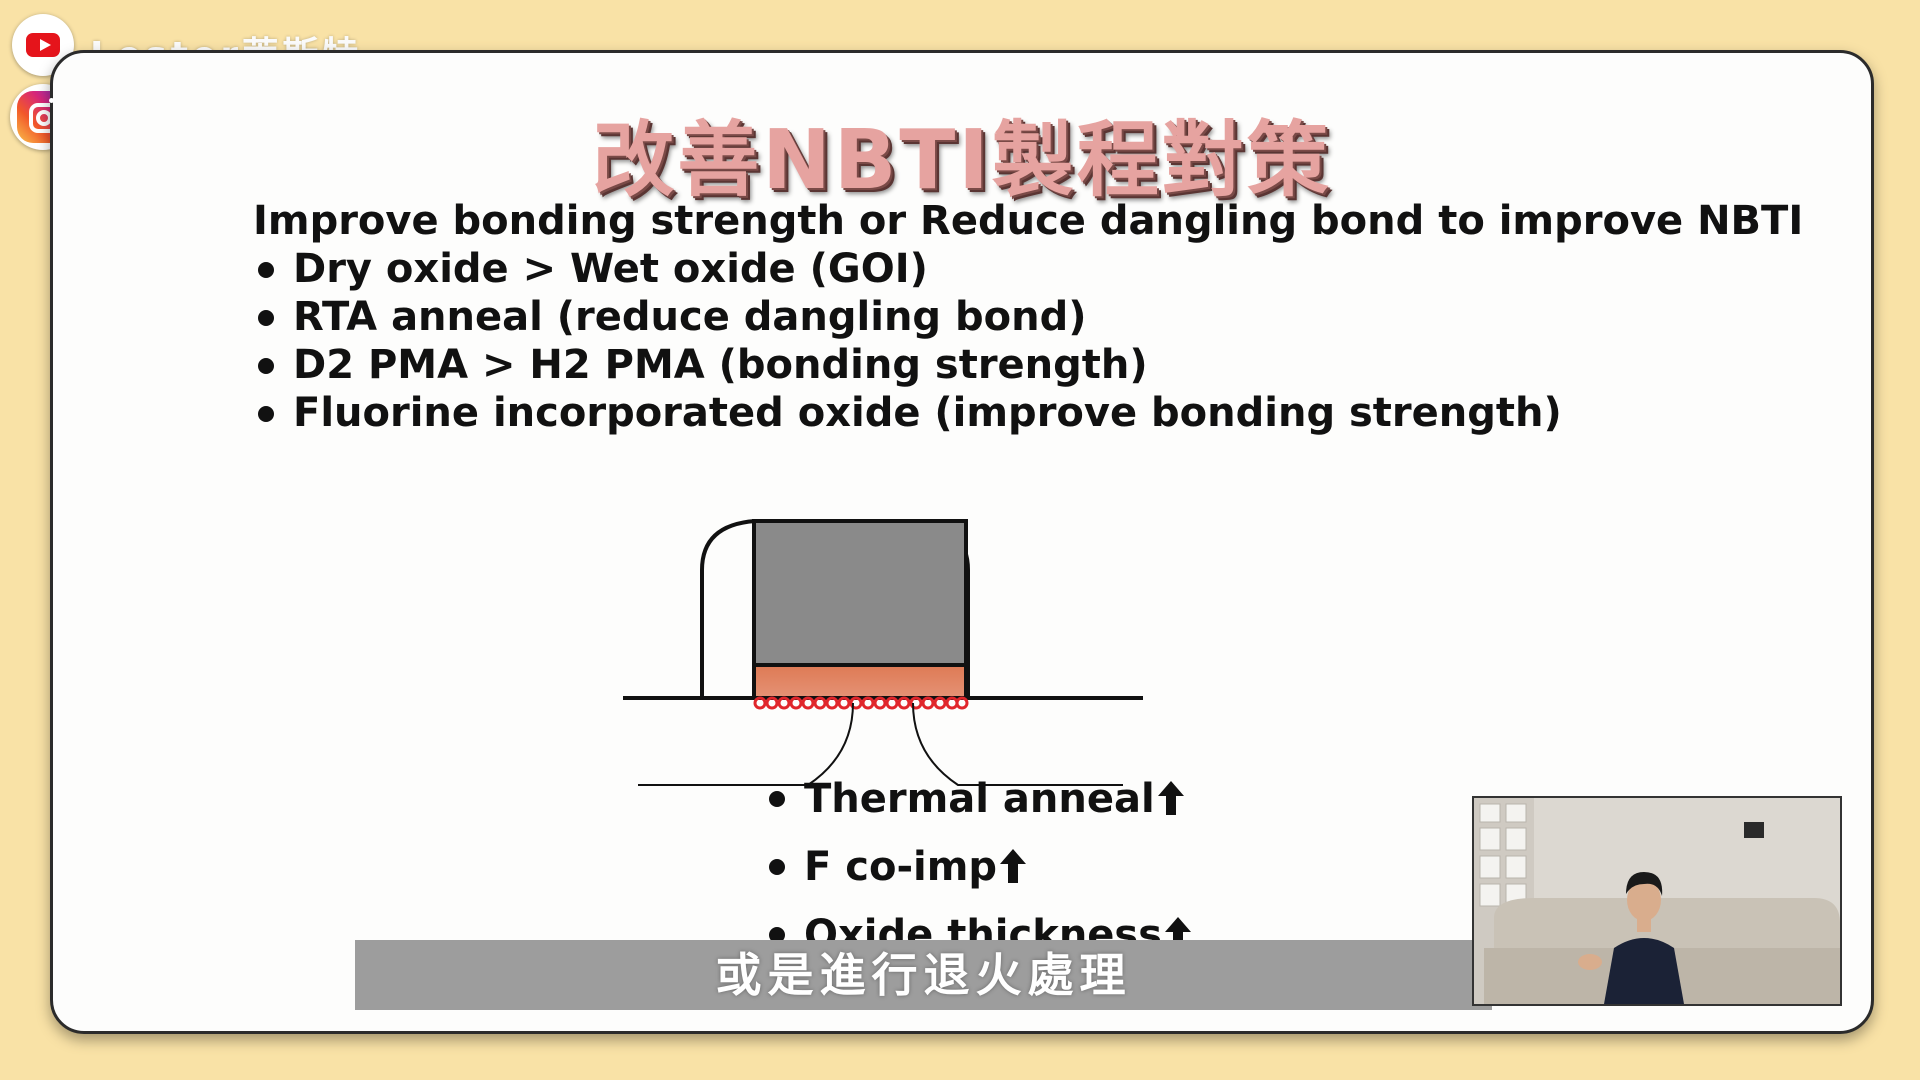 The width and height of the screenshot is (1920, 1080). I want to click on list-item: Thermal anneal, so click(978, 799).